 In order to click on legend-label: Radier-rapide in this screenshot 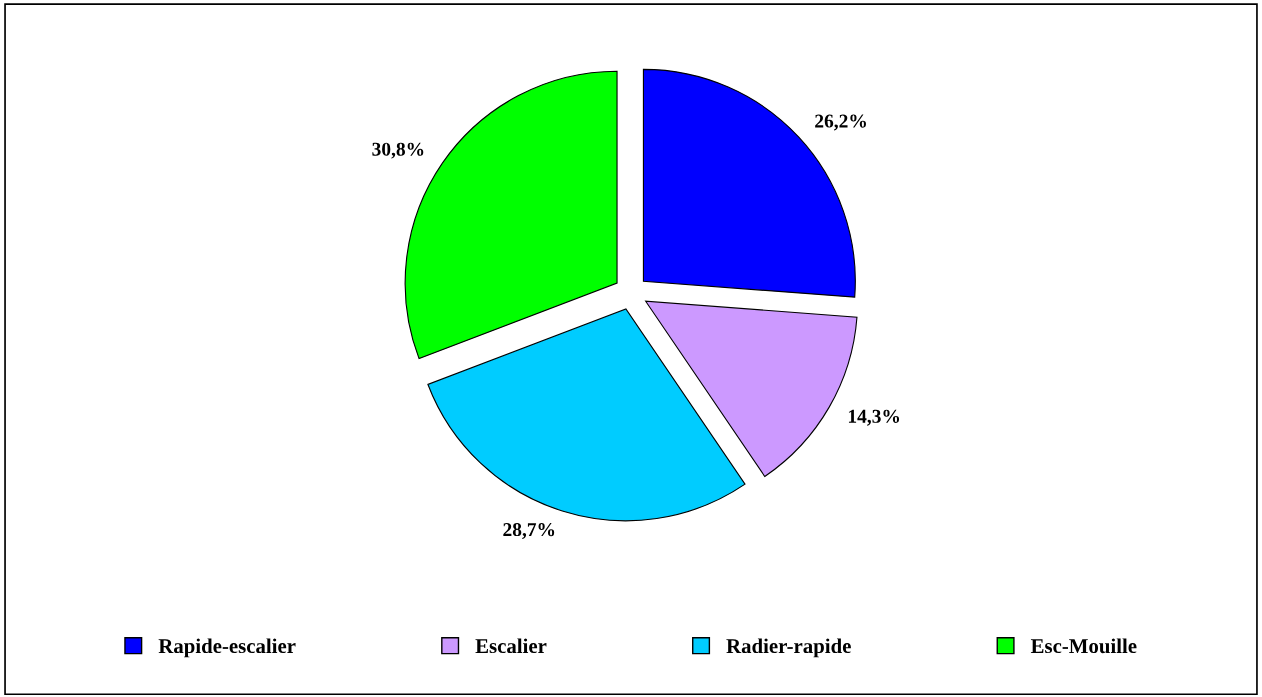, I will do `click(788, 648)`.